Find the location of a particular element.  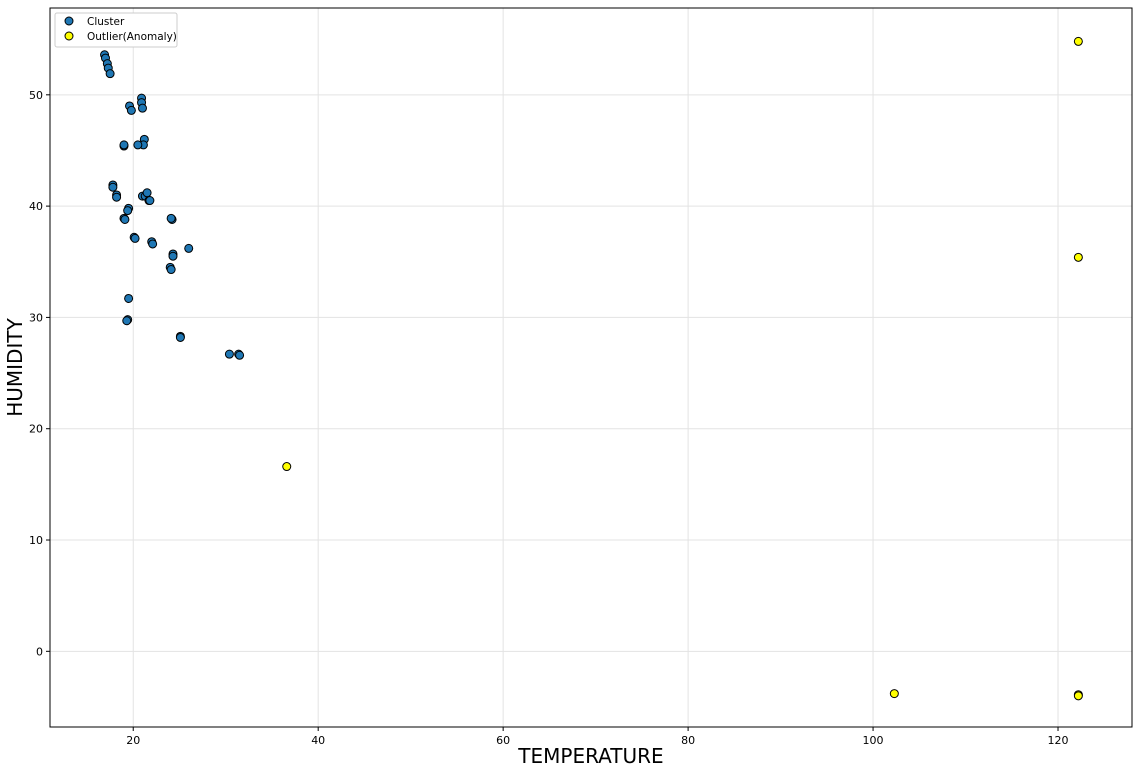

x-axis-label: TEMPERATURE is located at coordinates (590, 756).